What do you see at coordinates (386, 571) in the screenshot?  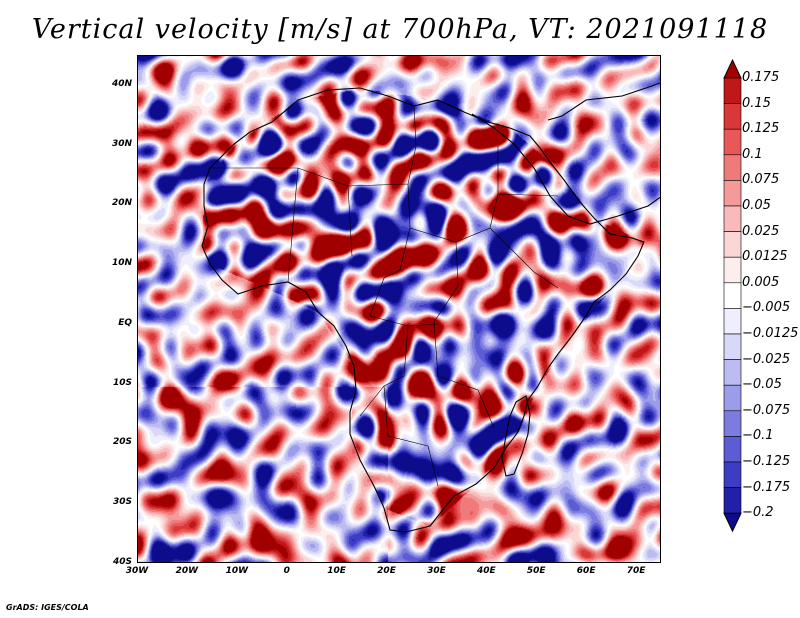 I see `lon-tick-label: 20E` at bounding box center [386, 571].